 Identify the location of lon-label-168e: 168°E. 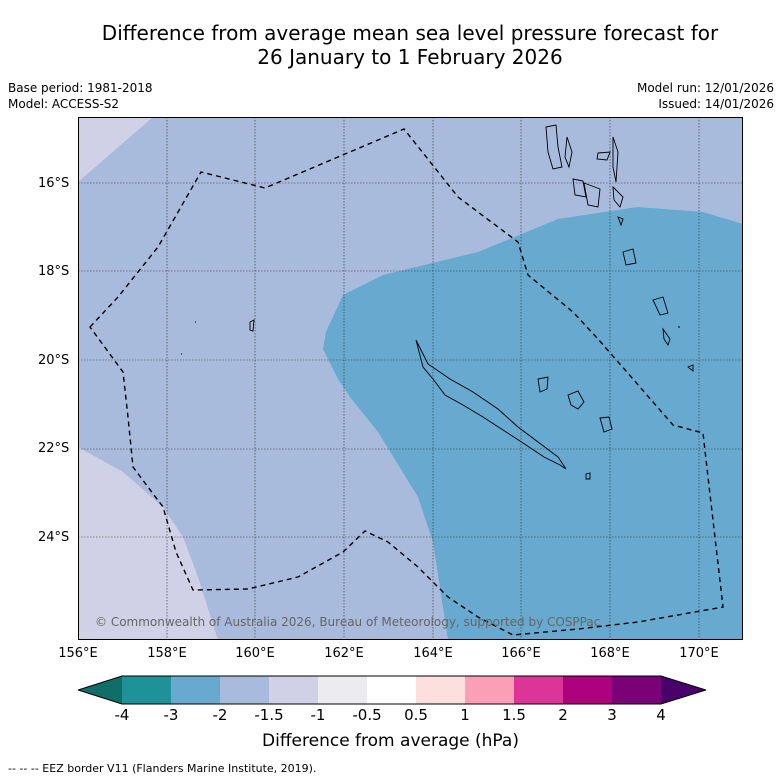
(610, 653).